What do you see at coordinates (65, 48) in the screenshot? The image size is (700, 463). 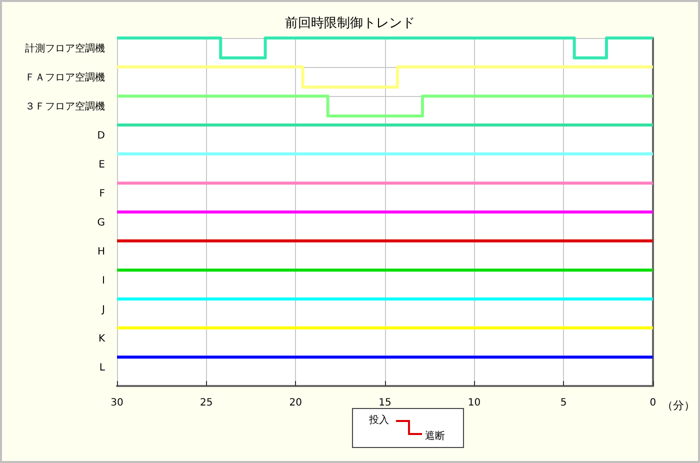 I see `series-label: 計測フロア空調機` at bounding box center [65, 48].